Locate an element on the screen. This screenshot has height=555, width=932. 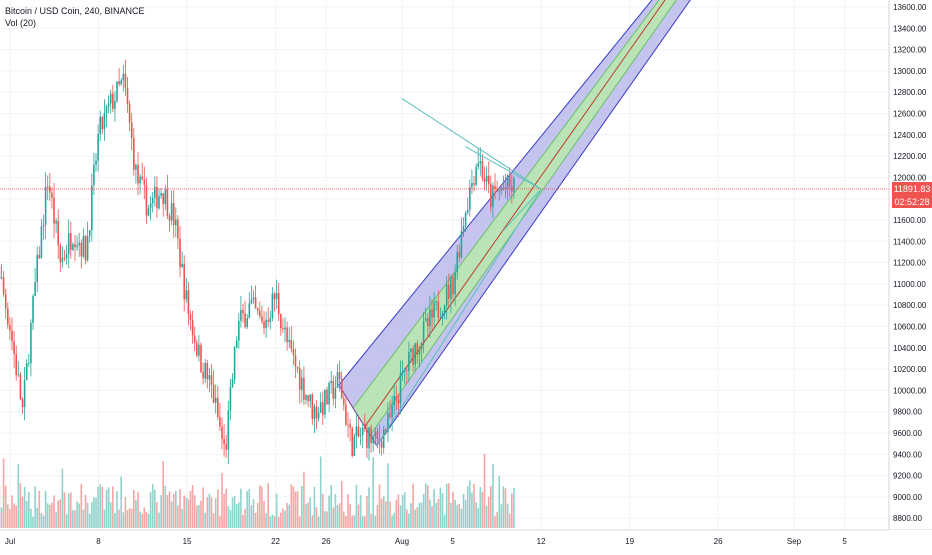
time-tick-label: 26 is located at coordinates (326, 541).